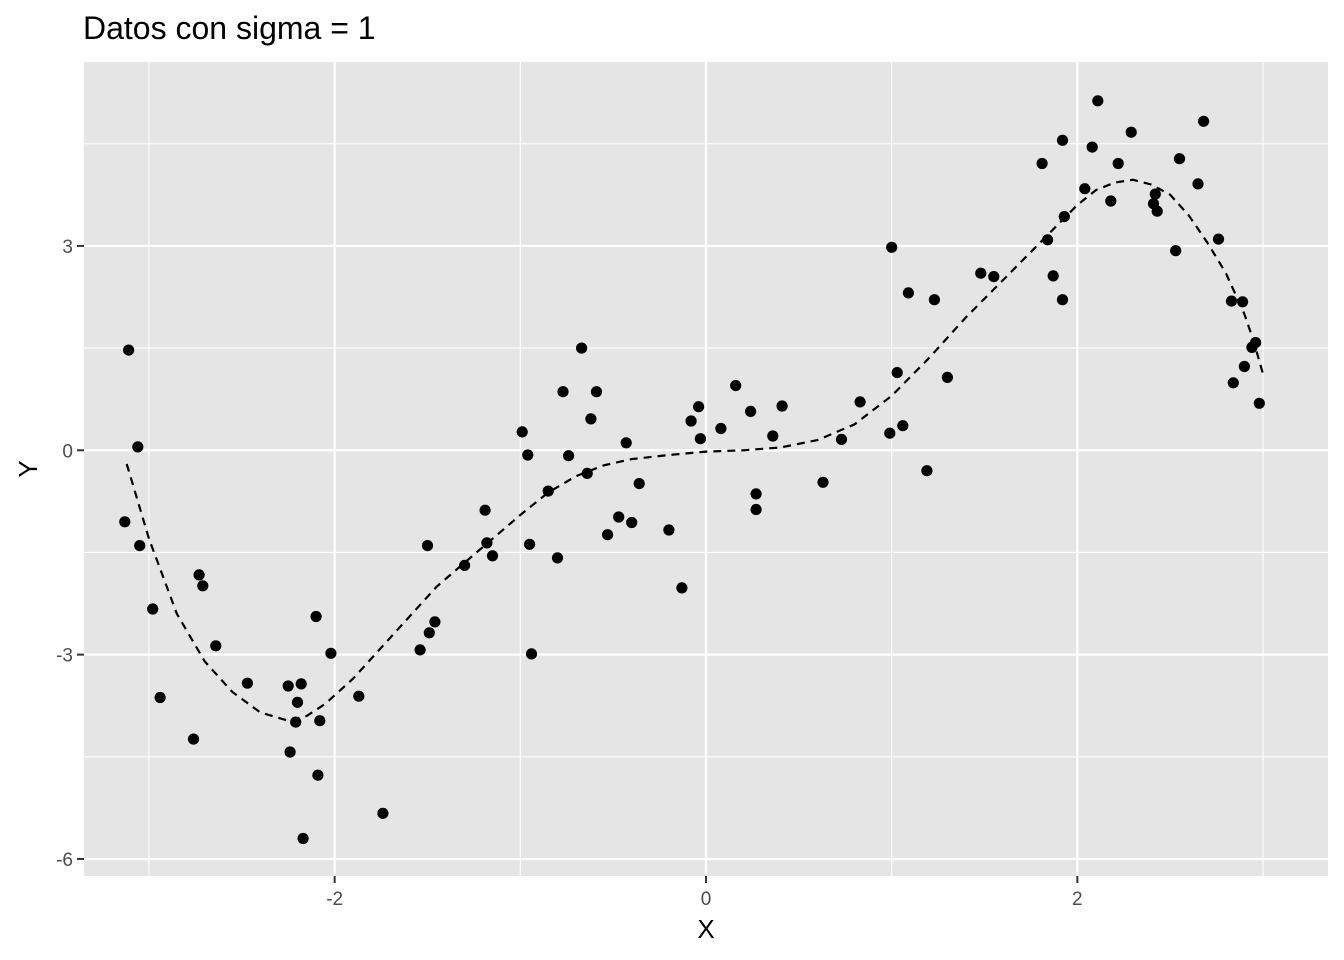 Image resolution: width=1344 pixels, height=960 pixels. Describe the element at coordinates (705, 929) in the screenshot. I see `x-axis-title: X` at that location.